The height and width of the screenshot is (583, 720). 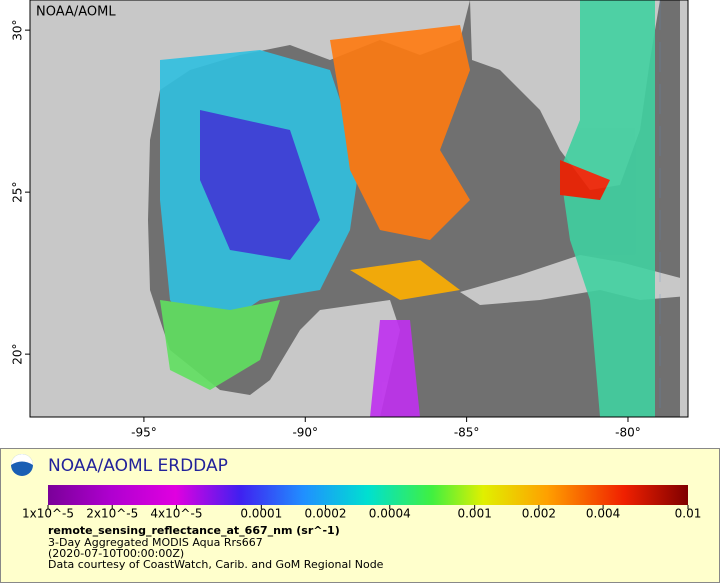 I want to click on lon-tick-label: -85°, so click(x=467, y=433).